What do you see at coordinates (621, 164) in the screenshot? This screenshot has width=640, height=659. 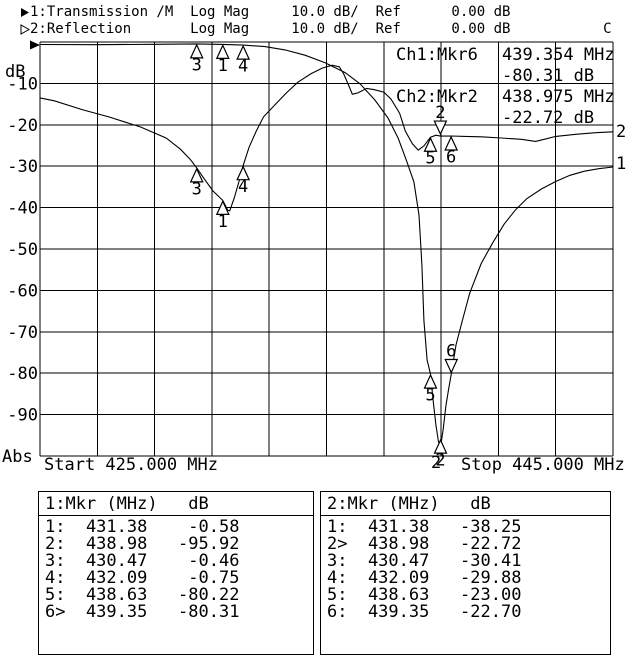 I see `trace1-end-label: 1` at bounding box center [621, 164].